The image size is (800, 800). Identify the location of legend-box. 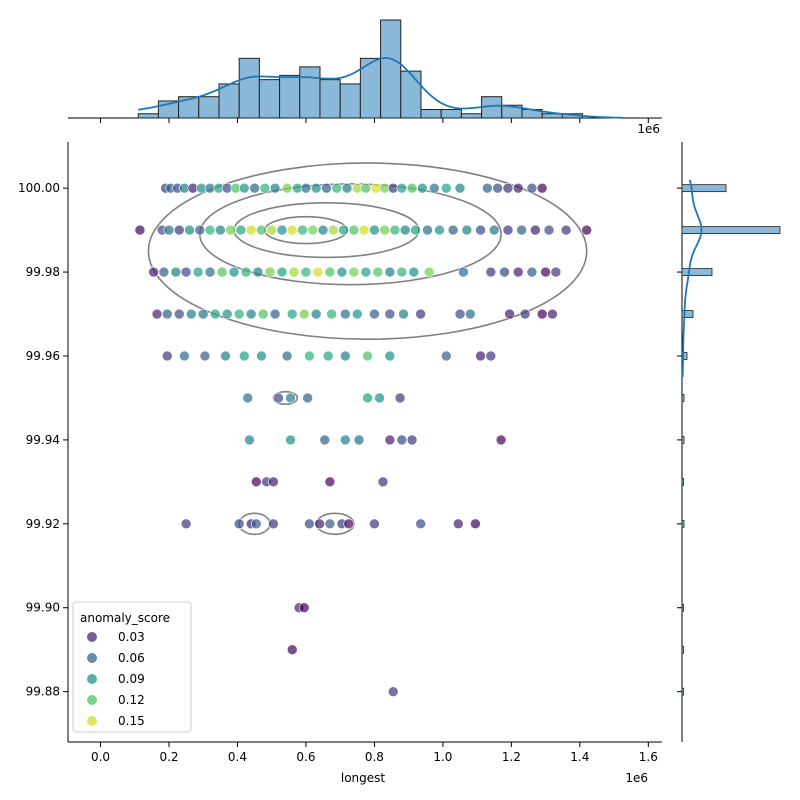
(132, 667).